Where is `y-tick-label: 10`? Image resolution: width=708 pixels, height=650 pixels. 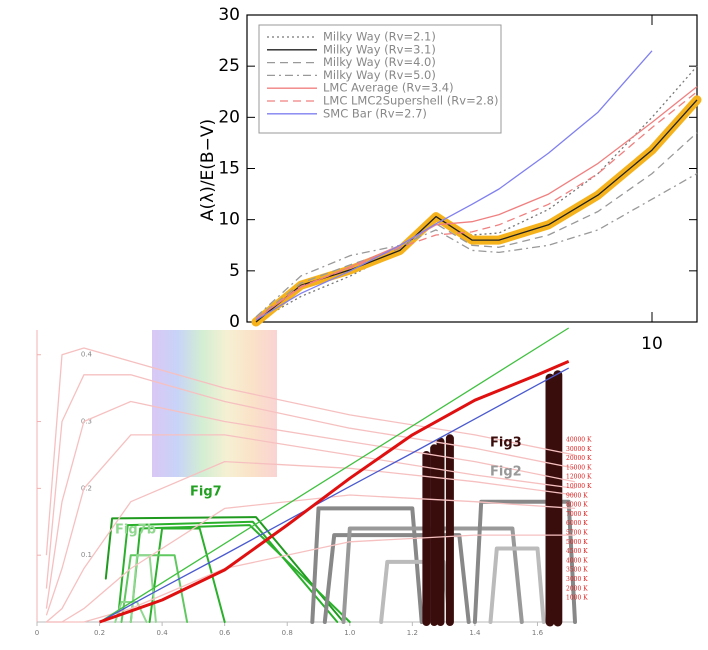
y-tick-label: 10 is located at coordinates (229, 220).